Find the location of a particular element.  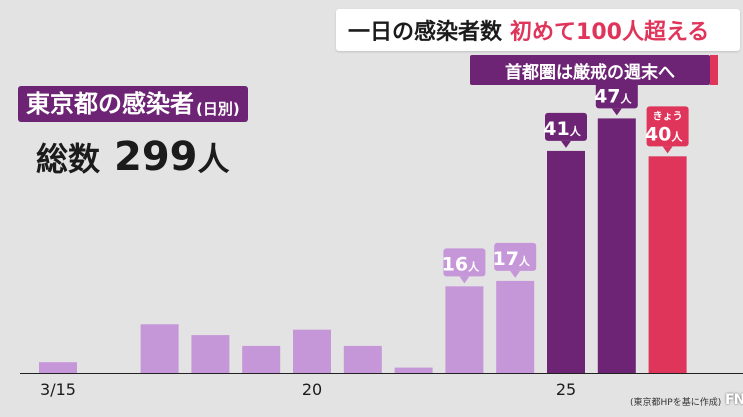

source-note: (東京都HPを基に作成) is located at coordinates (676, 403).